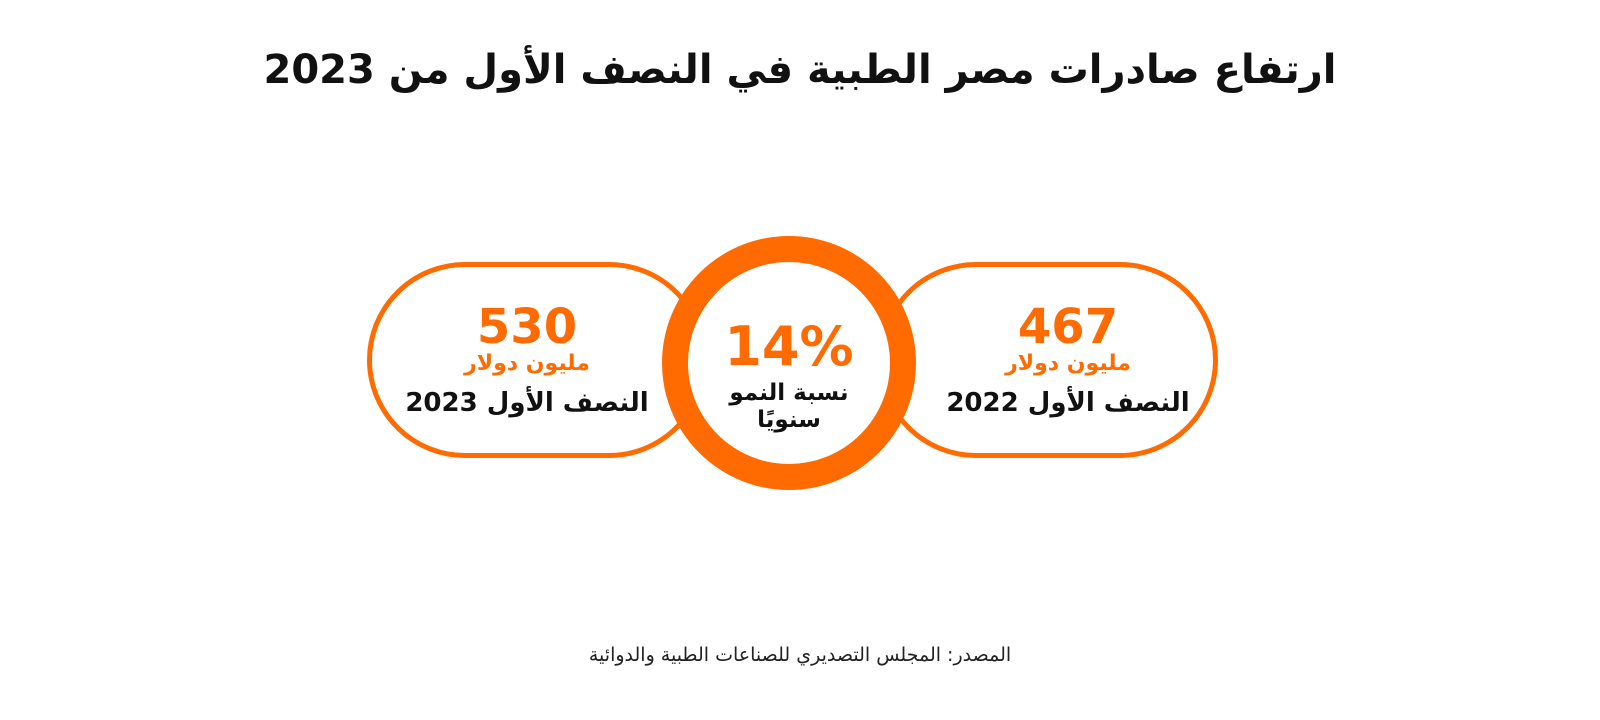  I want to click on h1-2023-card-content: 530 مليون دولار النصف الأول 2023, so click(527, 361).